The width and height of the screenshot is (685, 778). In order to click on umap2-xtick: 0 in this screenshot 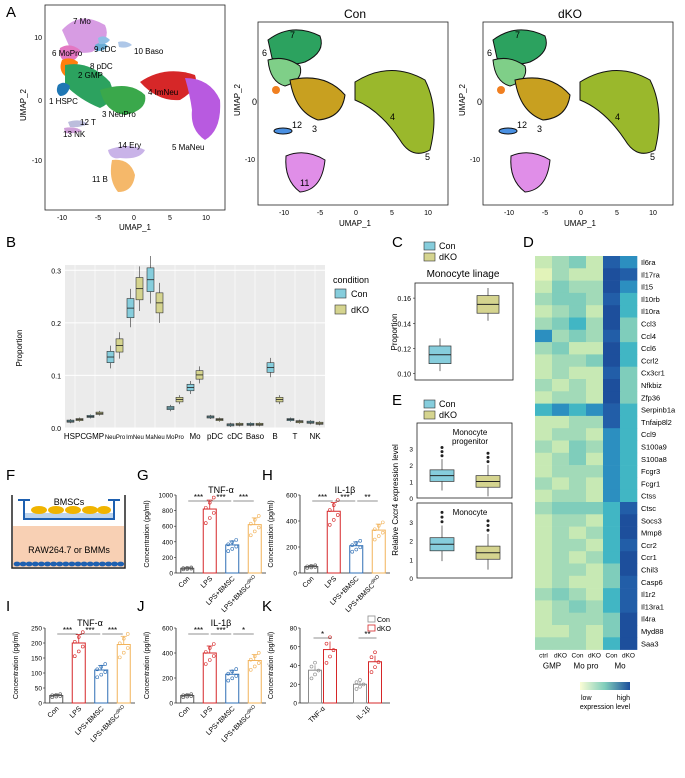, I will do `click(356, 213)`.